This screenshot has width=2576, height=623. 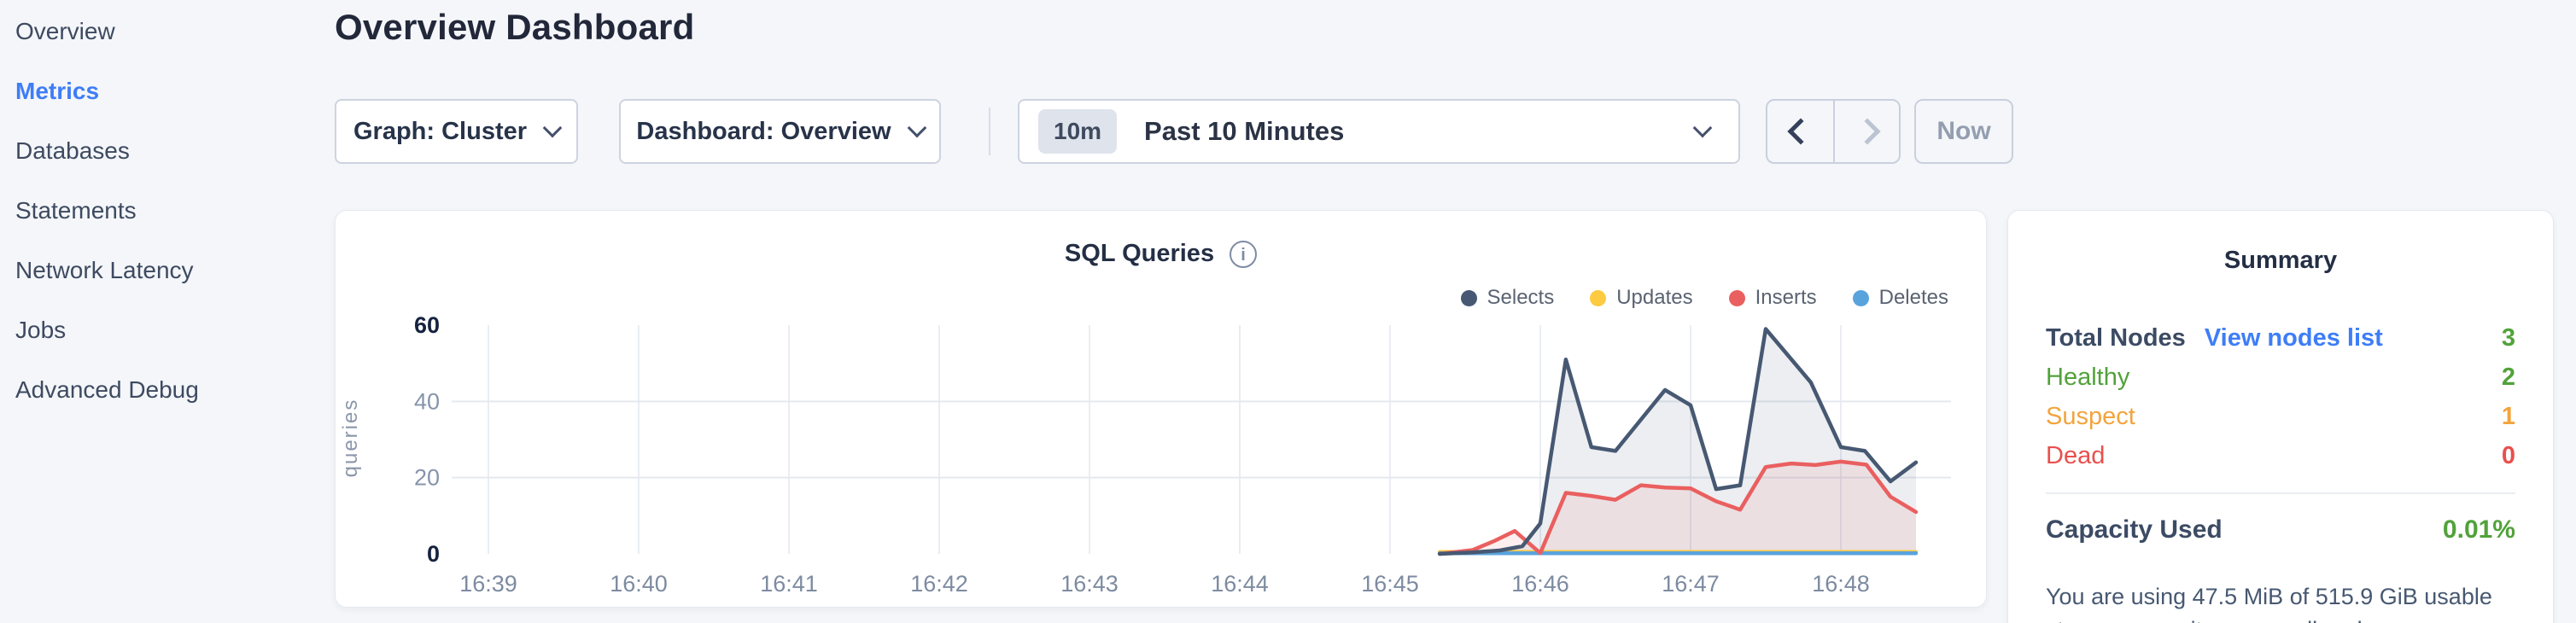 I want to click on legend-item-selects: Selects, so click(x=1507, y=298).